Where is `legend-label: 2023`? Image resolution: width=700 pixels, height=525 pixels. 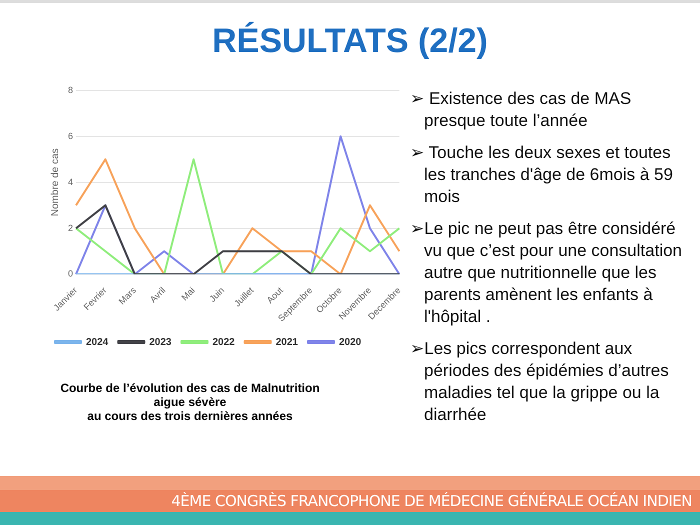
legend-label: 2023 is located at coordinates (160, 342).